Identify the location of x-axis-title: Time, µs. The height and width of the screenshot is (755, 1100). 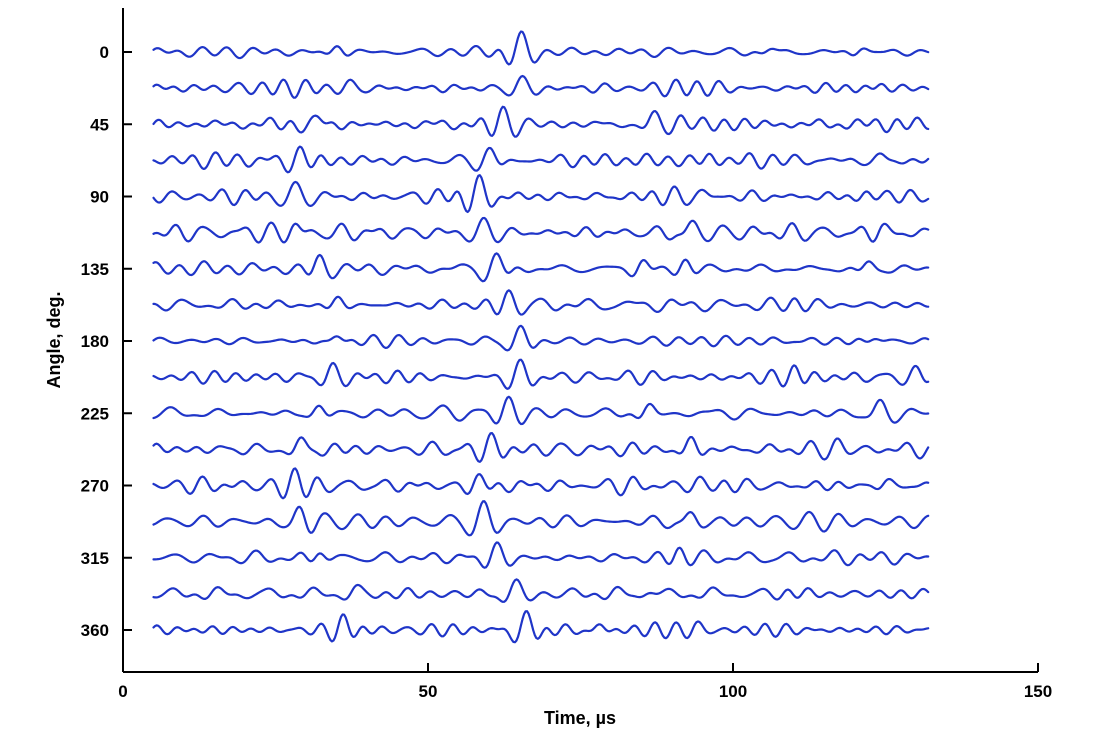
(580, 718).